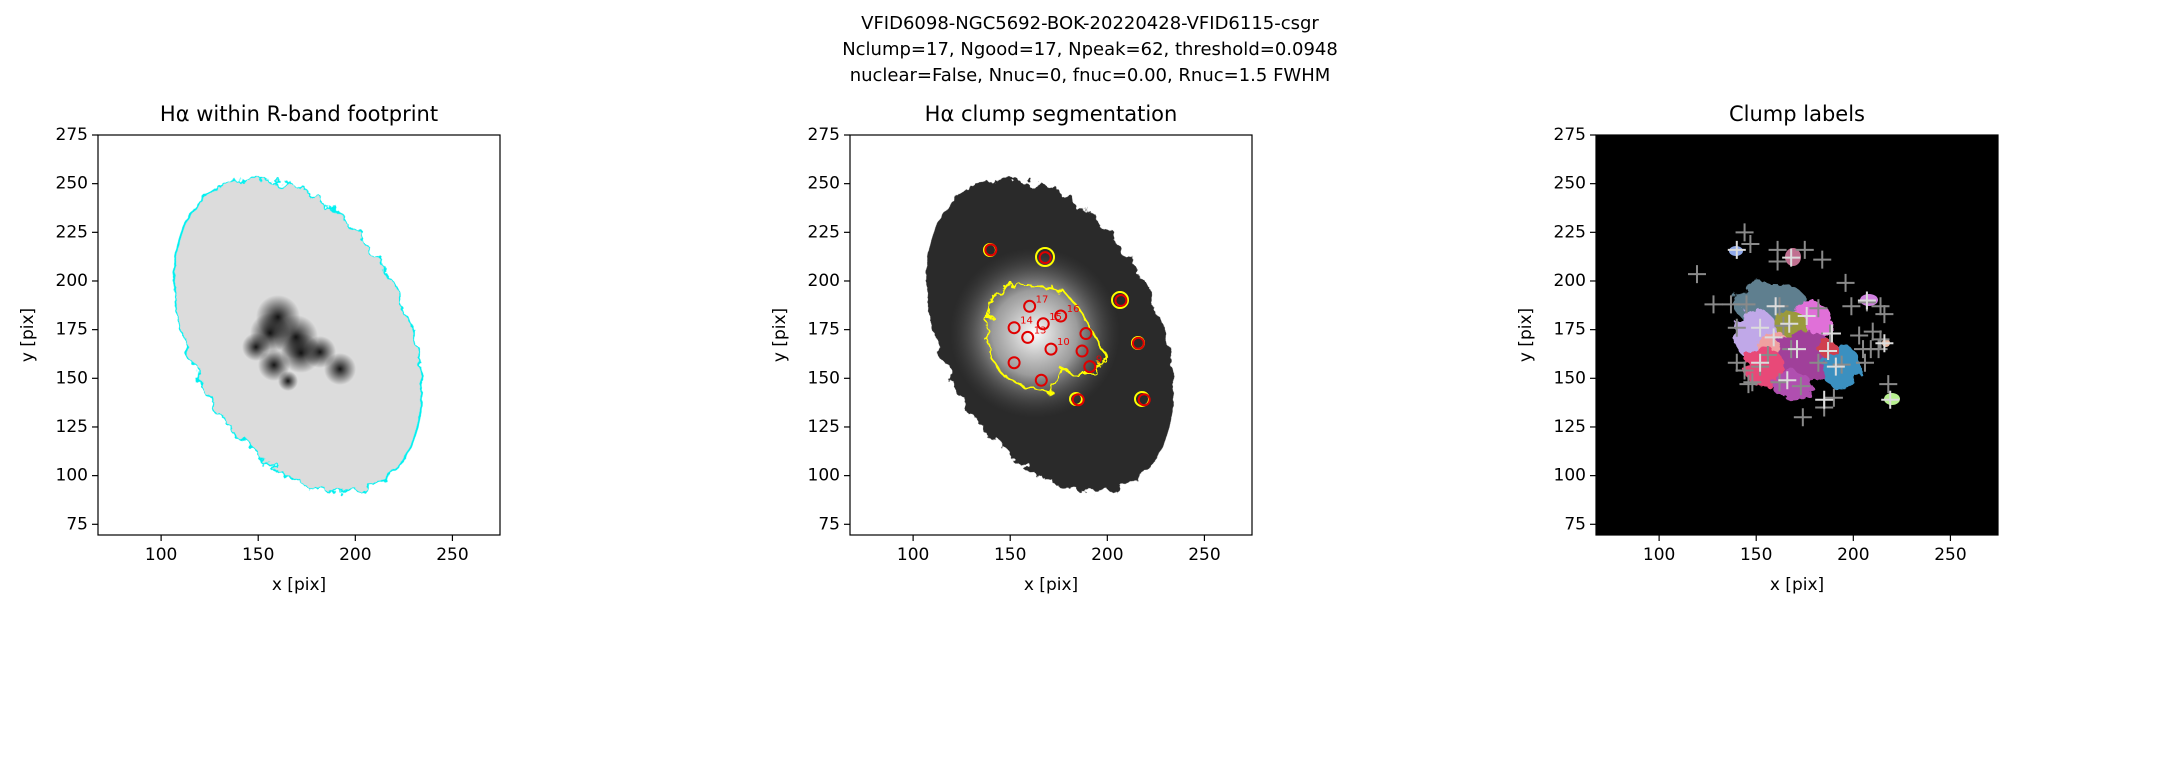  Describe the element at coordinates (1063, 342) in the screenshot. I see `clump-label: 10` at that location.